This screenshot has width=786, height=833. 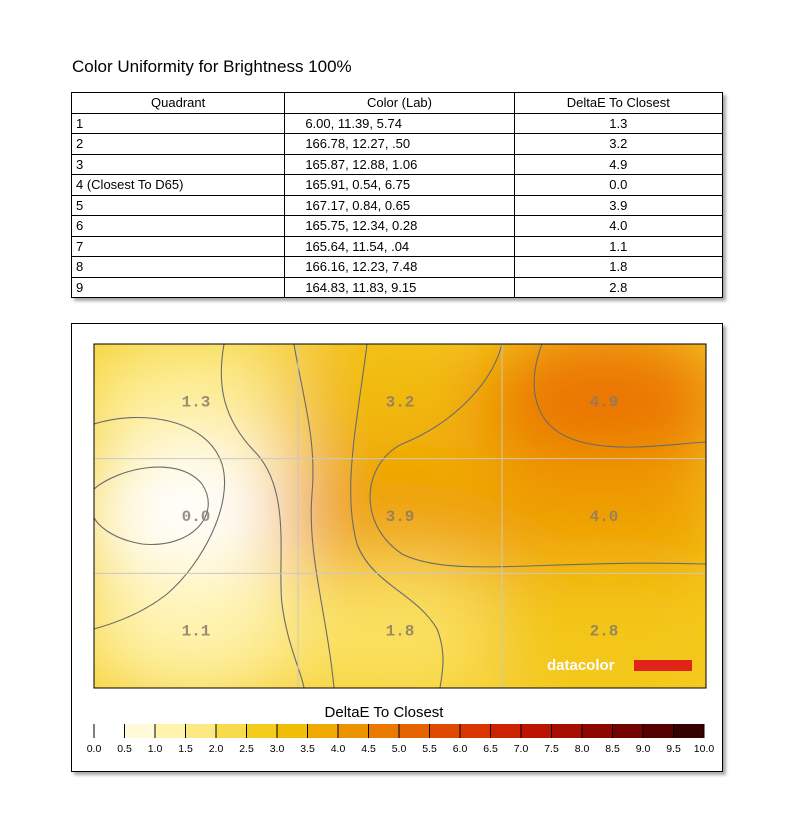 I want to click on deltae-cell: 0.0, so click(x=618, y=185).